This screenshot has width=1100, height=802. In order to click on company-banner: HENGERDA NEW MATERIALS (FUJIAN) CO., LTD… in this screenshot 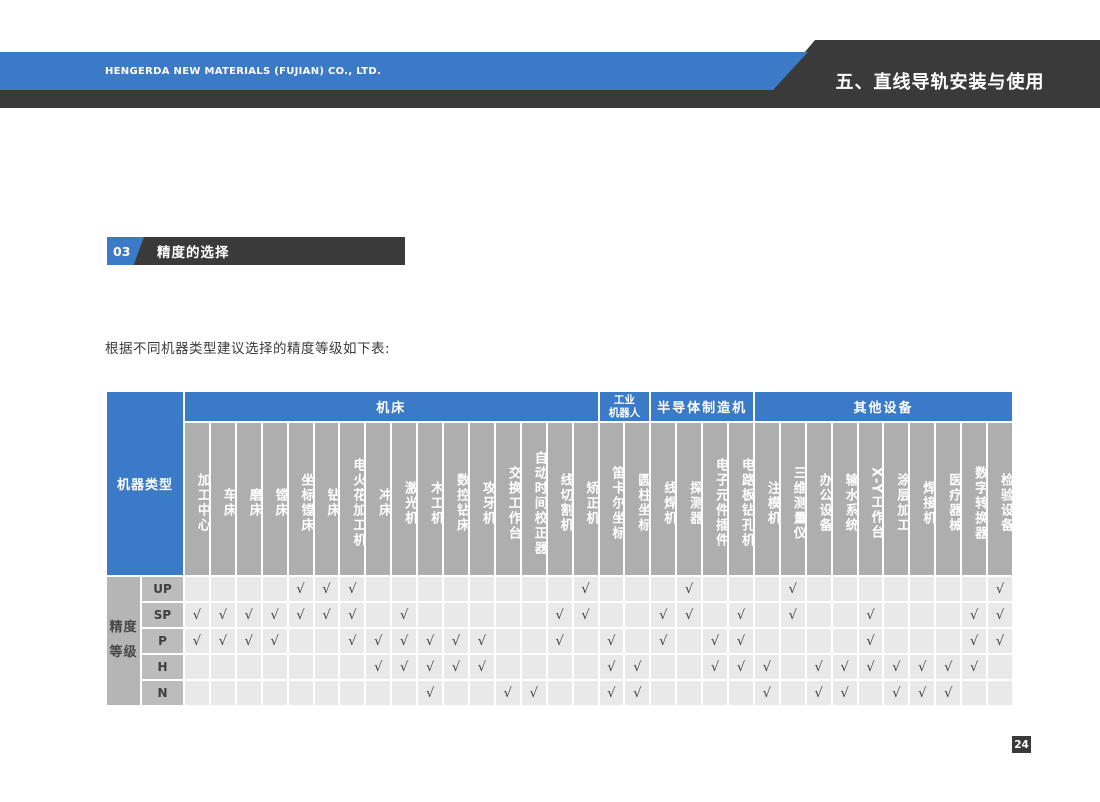, I will do `click(404, 71)`.